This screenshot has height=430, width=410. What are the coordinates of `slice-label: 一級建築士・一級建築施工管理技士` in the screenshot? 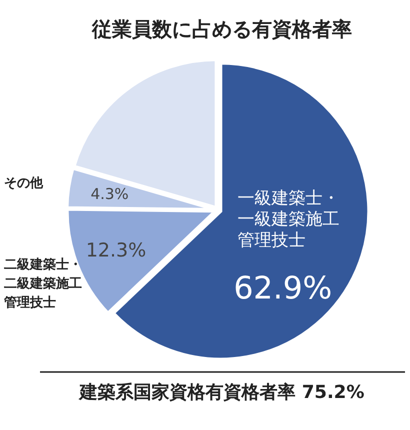 It's located at (289, 219).